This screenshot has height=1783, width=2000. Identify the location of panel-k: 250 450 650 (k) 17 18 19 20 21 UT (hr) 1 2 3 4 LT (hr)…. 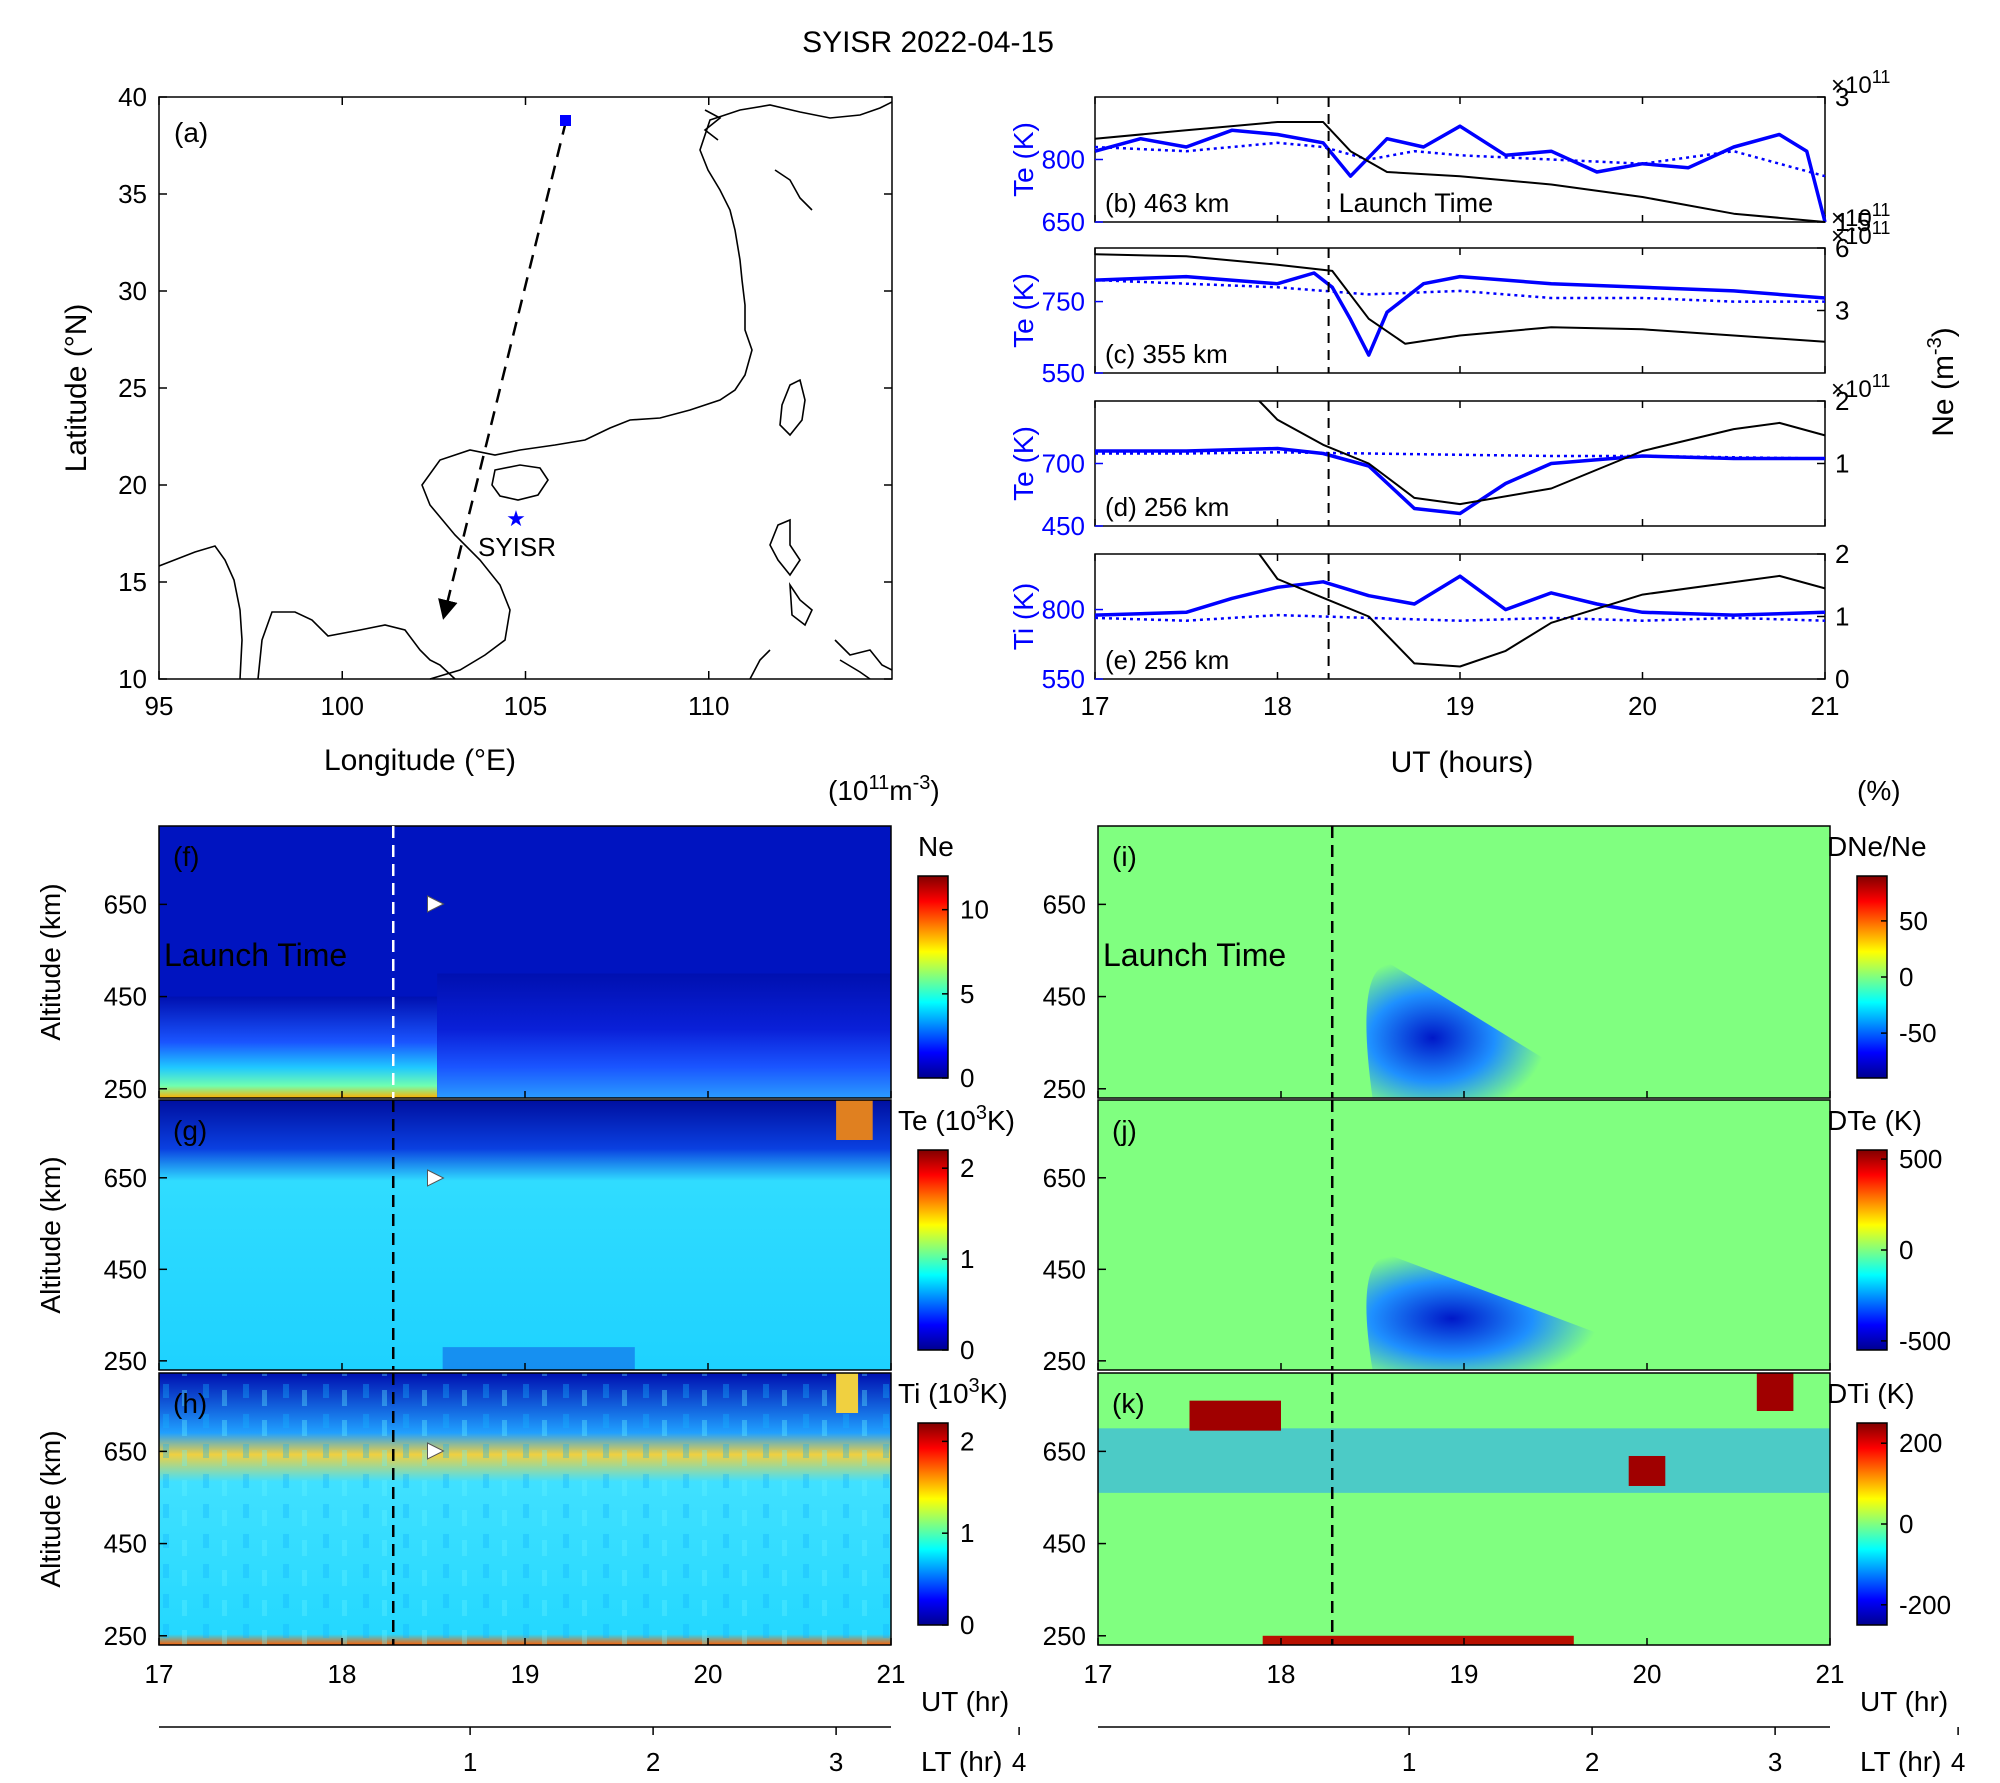
(1504, 1574).